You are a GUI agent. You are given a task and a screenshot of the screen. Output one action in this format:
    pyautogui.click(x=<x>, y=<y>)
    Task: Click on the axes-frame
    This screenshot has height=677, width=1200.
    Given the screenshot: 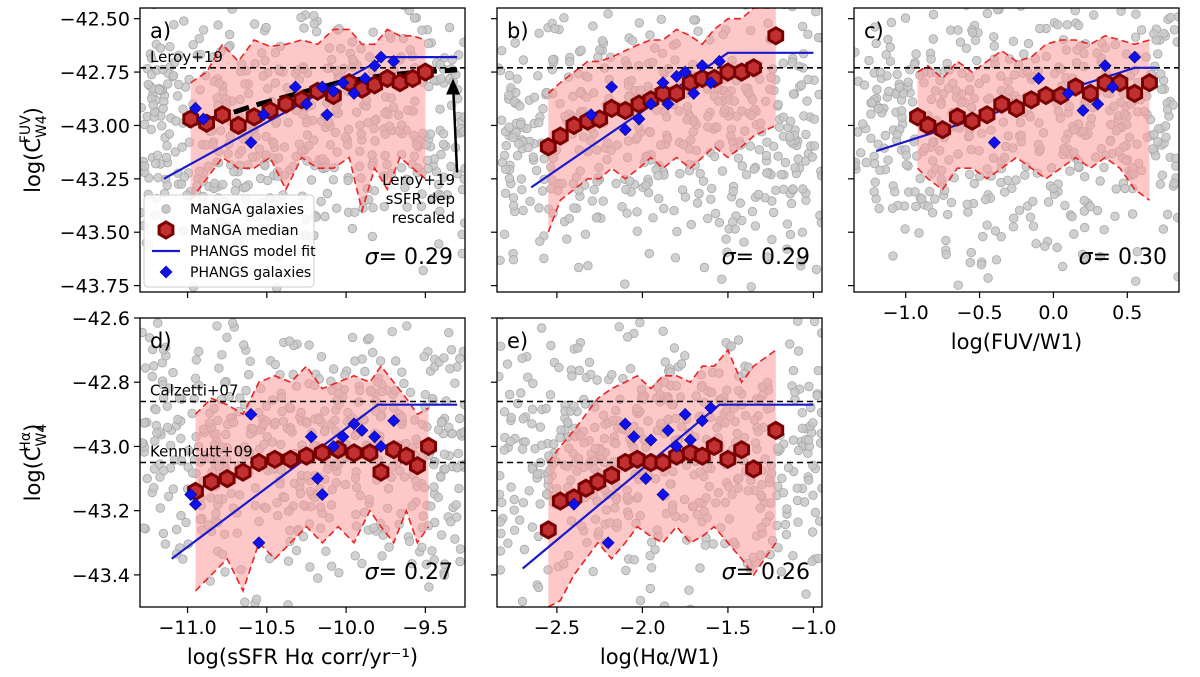 What is the action you would take?
    pyautogui.click(x=659, y=150)
    